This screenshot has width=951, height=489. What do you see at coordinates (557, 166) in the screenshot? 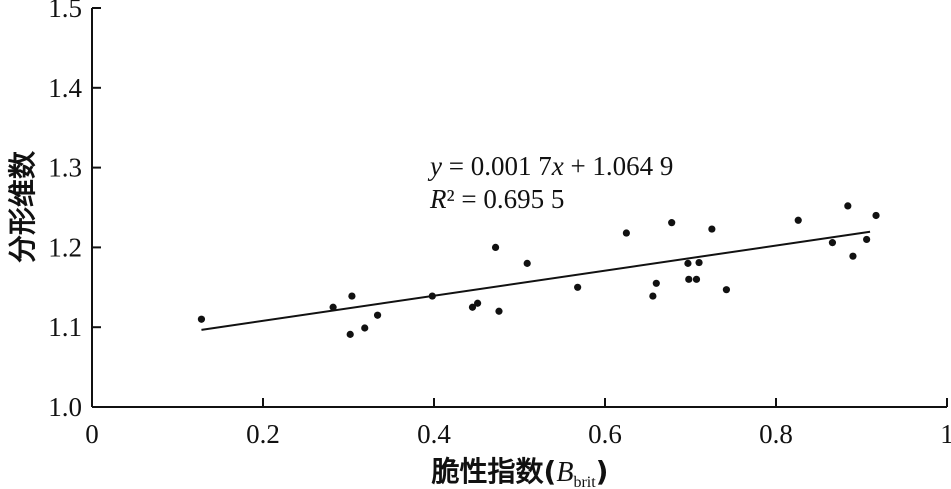
I see `eq-x-var: x` at bounding box center [557, 166].